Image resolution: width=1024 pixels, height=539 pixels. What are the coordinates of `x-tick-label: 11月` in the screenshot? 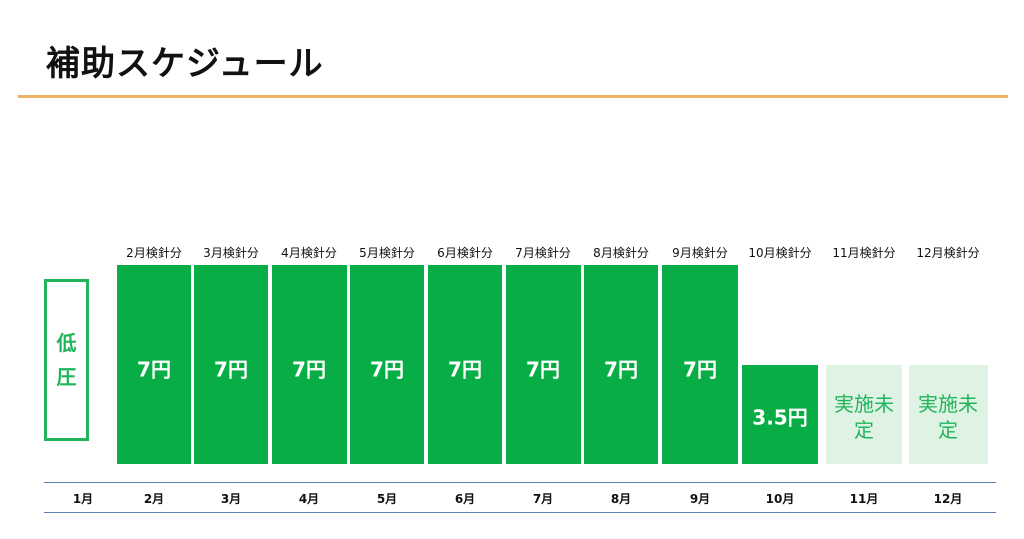 It's located at (864, 499).